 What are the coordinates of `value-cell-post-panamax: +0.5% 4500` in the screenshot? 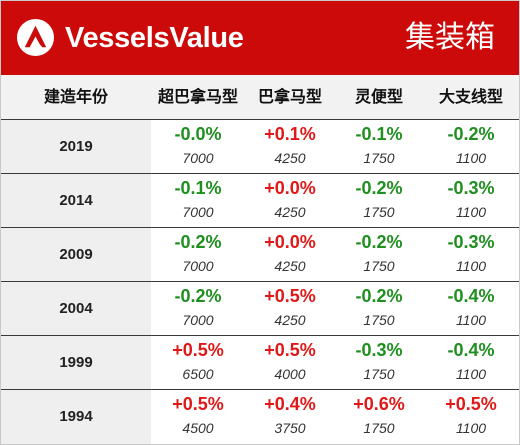 It's located at (198, 417).